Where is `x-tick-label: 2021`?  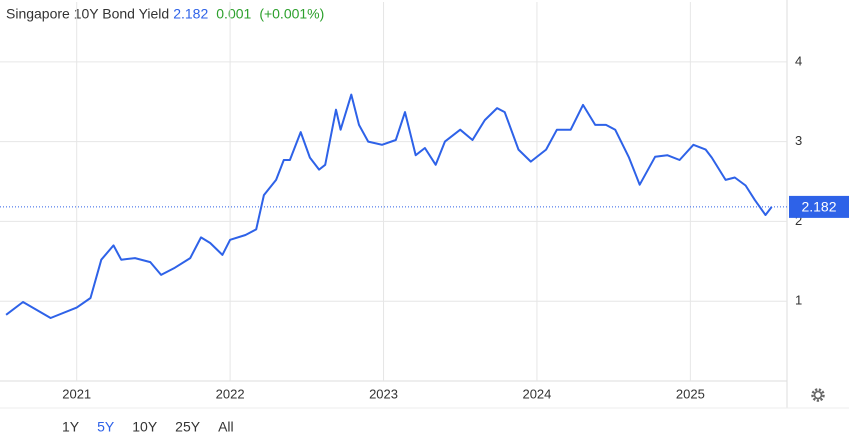 x-tick-label: 2021 is located at coordinates (76, 393).